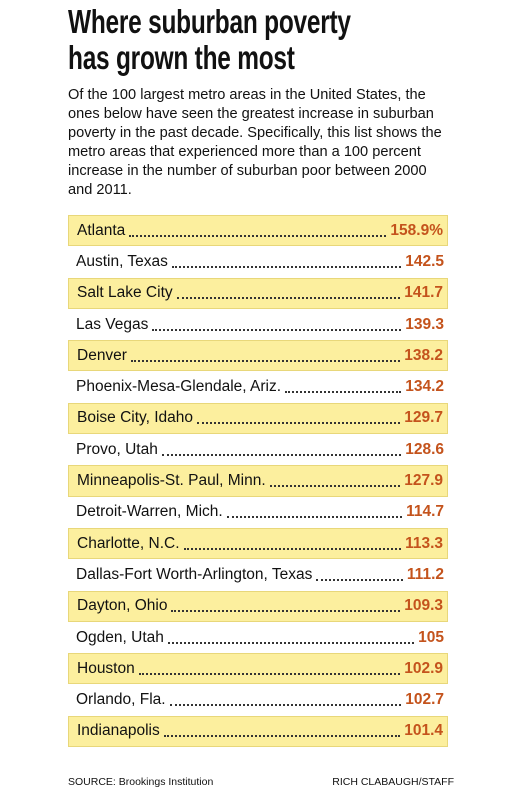  Describe the element at coordinates (258, 512) in the screenshot. I see `table-row: Detroit-Warren, Mich. 114.7` at that location.